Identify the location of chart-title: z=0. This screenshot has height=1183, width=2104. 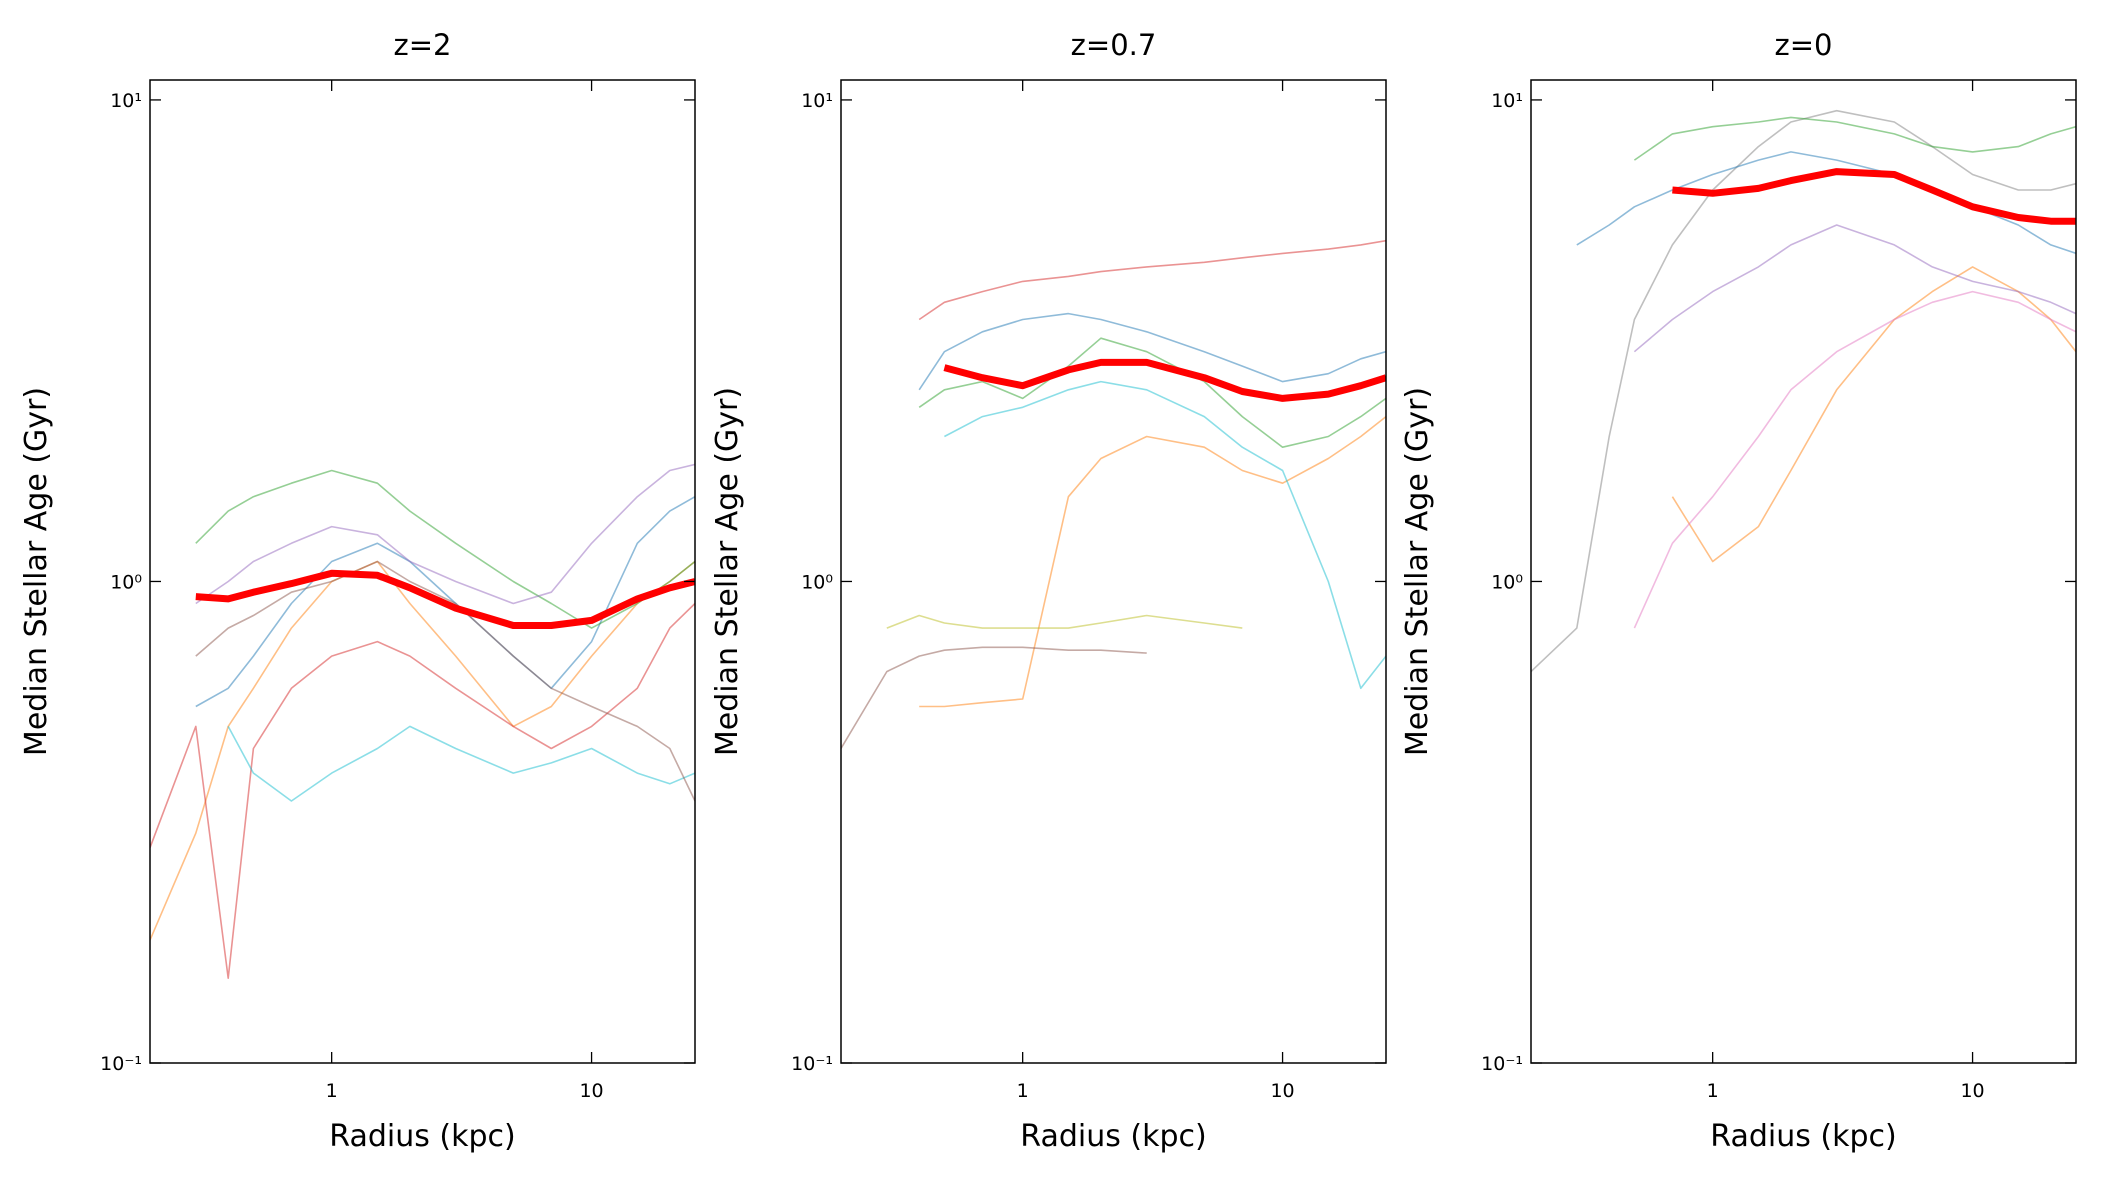
(1804, 45).